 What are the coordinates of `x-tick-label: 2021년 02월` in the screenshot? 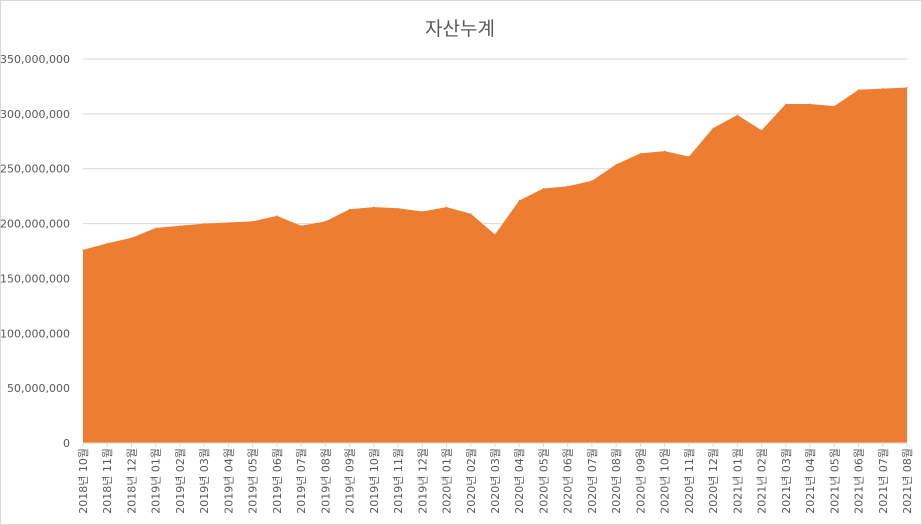 It's located at (762, 481).